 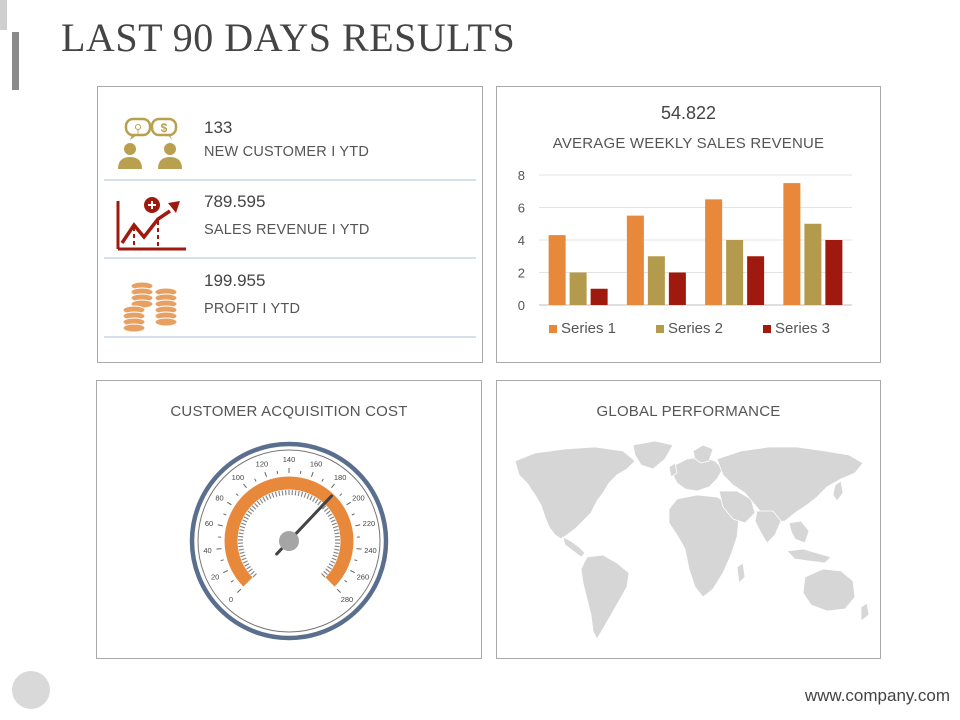 What do you see at coordinates (288, 37) in the screenshot?
I see `page-title: LAST 90 DAYS RESULTS` at bounding box center [288, 37].